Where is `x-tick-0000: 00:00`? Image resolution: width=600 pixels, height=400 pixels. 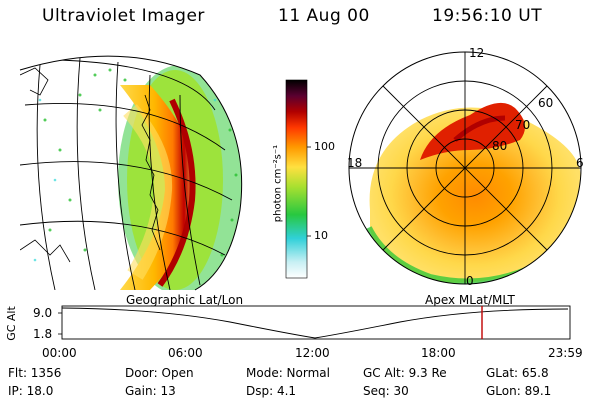 x-tick-0000: 00:00 is located at coordinates (59, 353).